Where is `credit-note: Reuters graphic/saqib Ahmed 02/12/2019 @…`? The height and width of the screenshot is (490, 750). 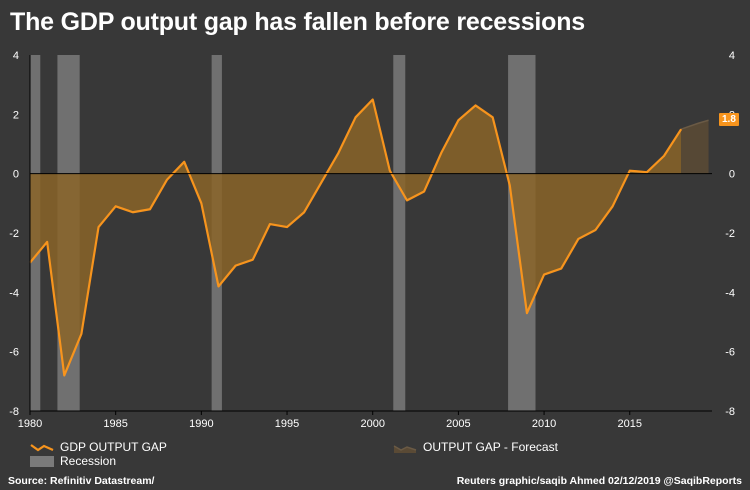 credit-note: Reuters graphic/saqib Ahmed 02/12/2019 @… is located at coordinates (599, 481).